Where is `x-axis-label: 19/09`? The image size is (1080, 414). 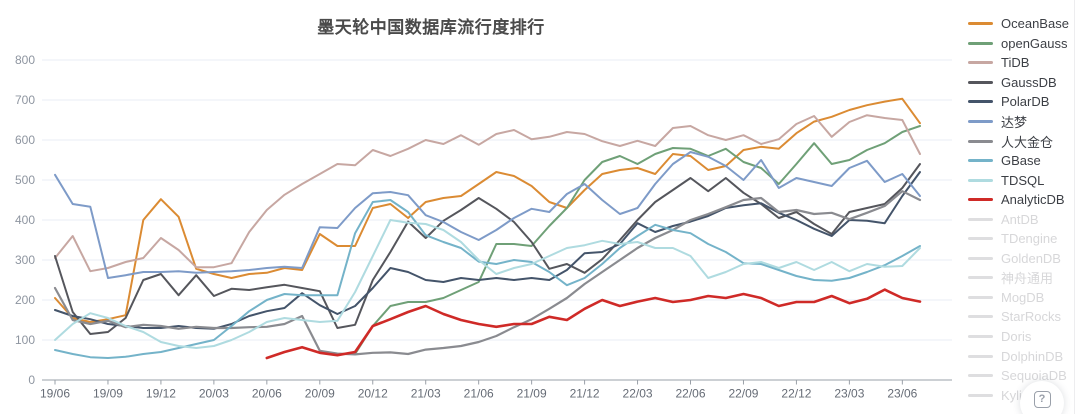 x-axis-label: 19/09 is located at coordinates (108, 394).